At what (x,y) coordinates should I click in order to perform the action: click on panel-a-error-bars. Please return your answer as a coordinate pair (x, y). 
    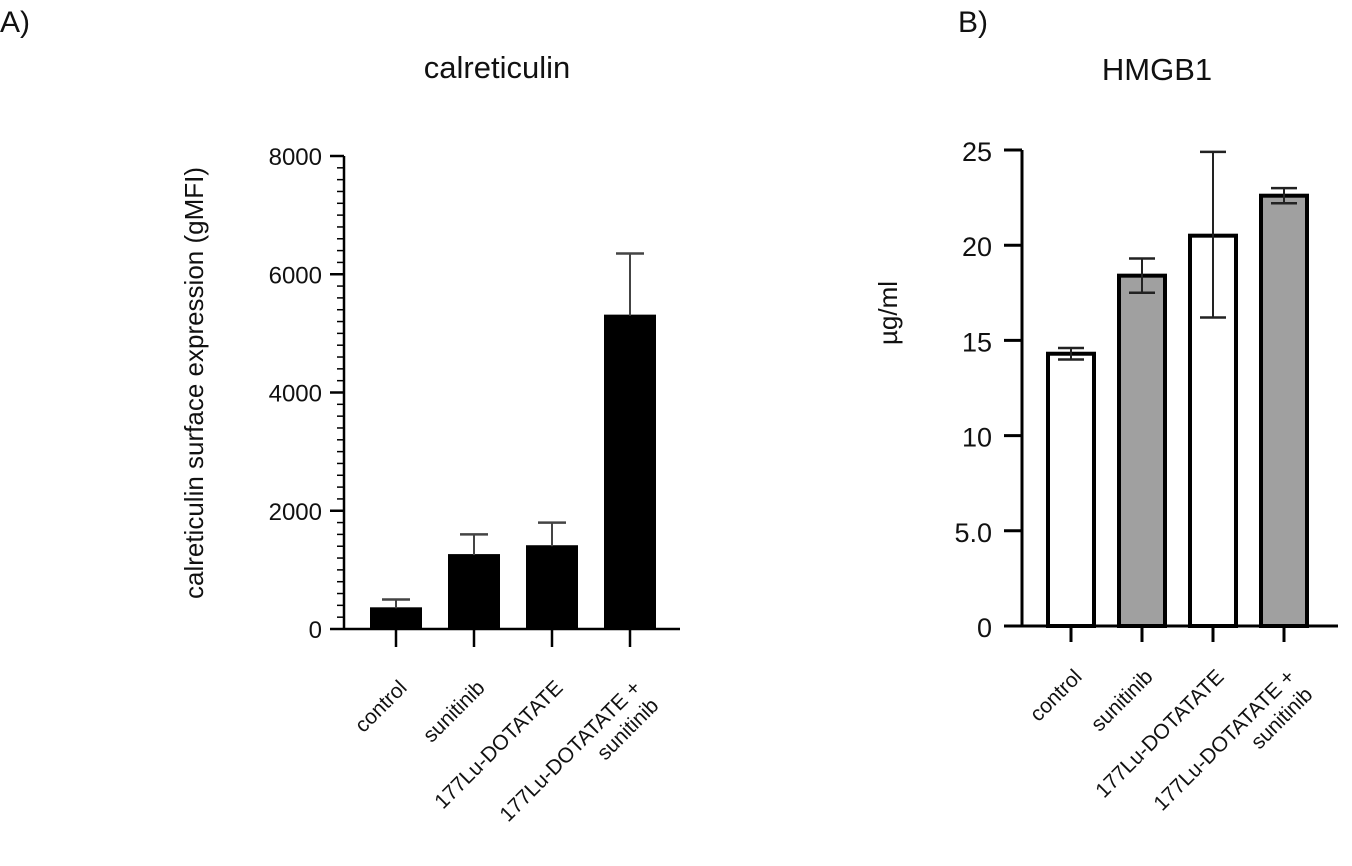
    Looking at the image, I should click on (513, 430).